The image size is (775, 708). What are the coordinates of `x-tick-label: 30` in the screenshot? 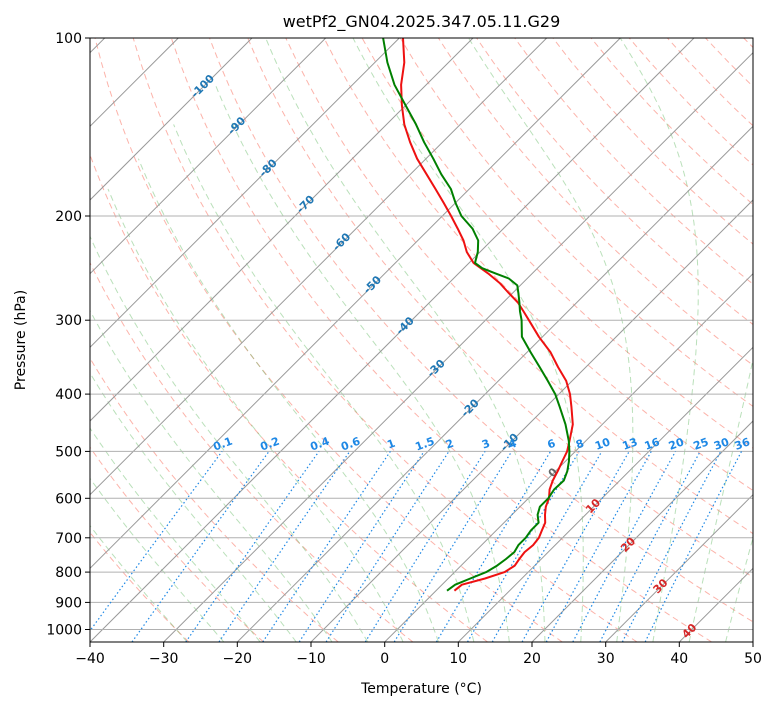 It's located at (606, 659).